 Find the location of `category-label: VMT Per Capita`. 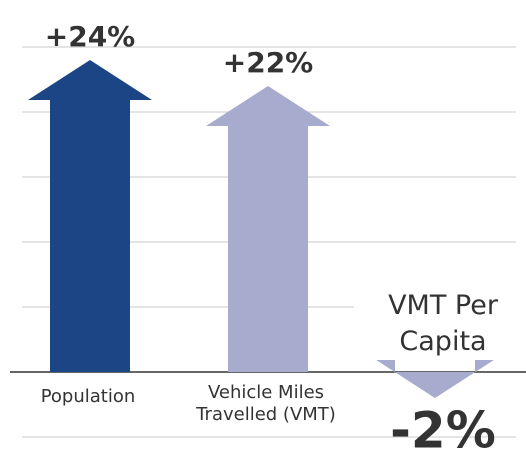

category-label: VMT Per Capita is located at coordinates (440, 324).